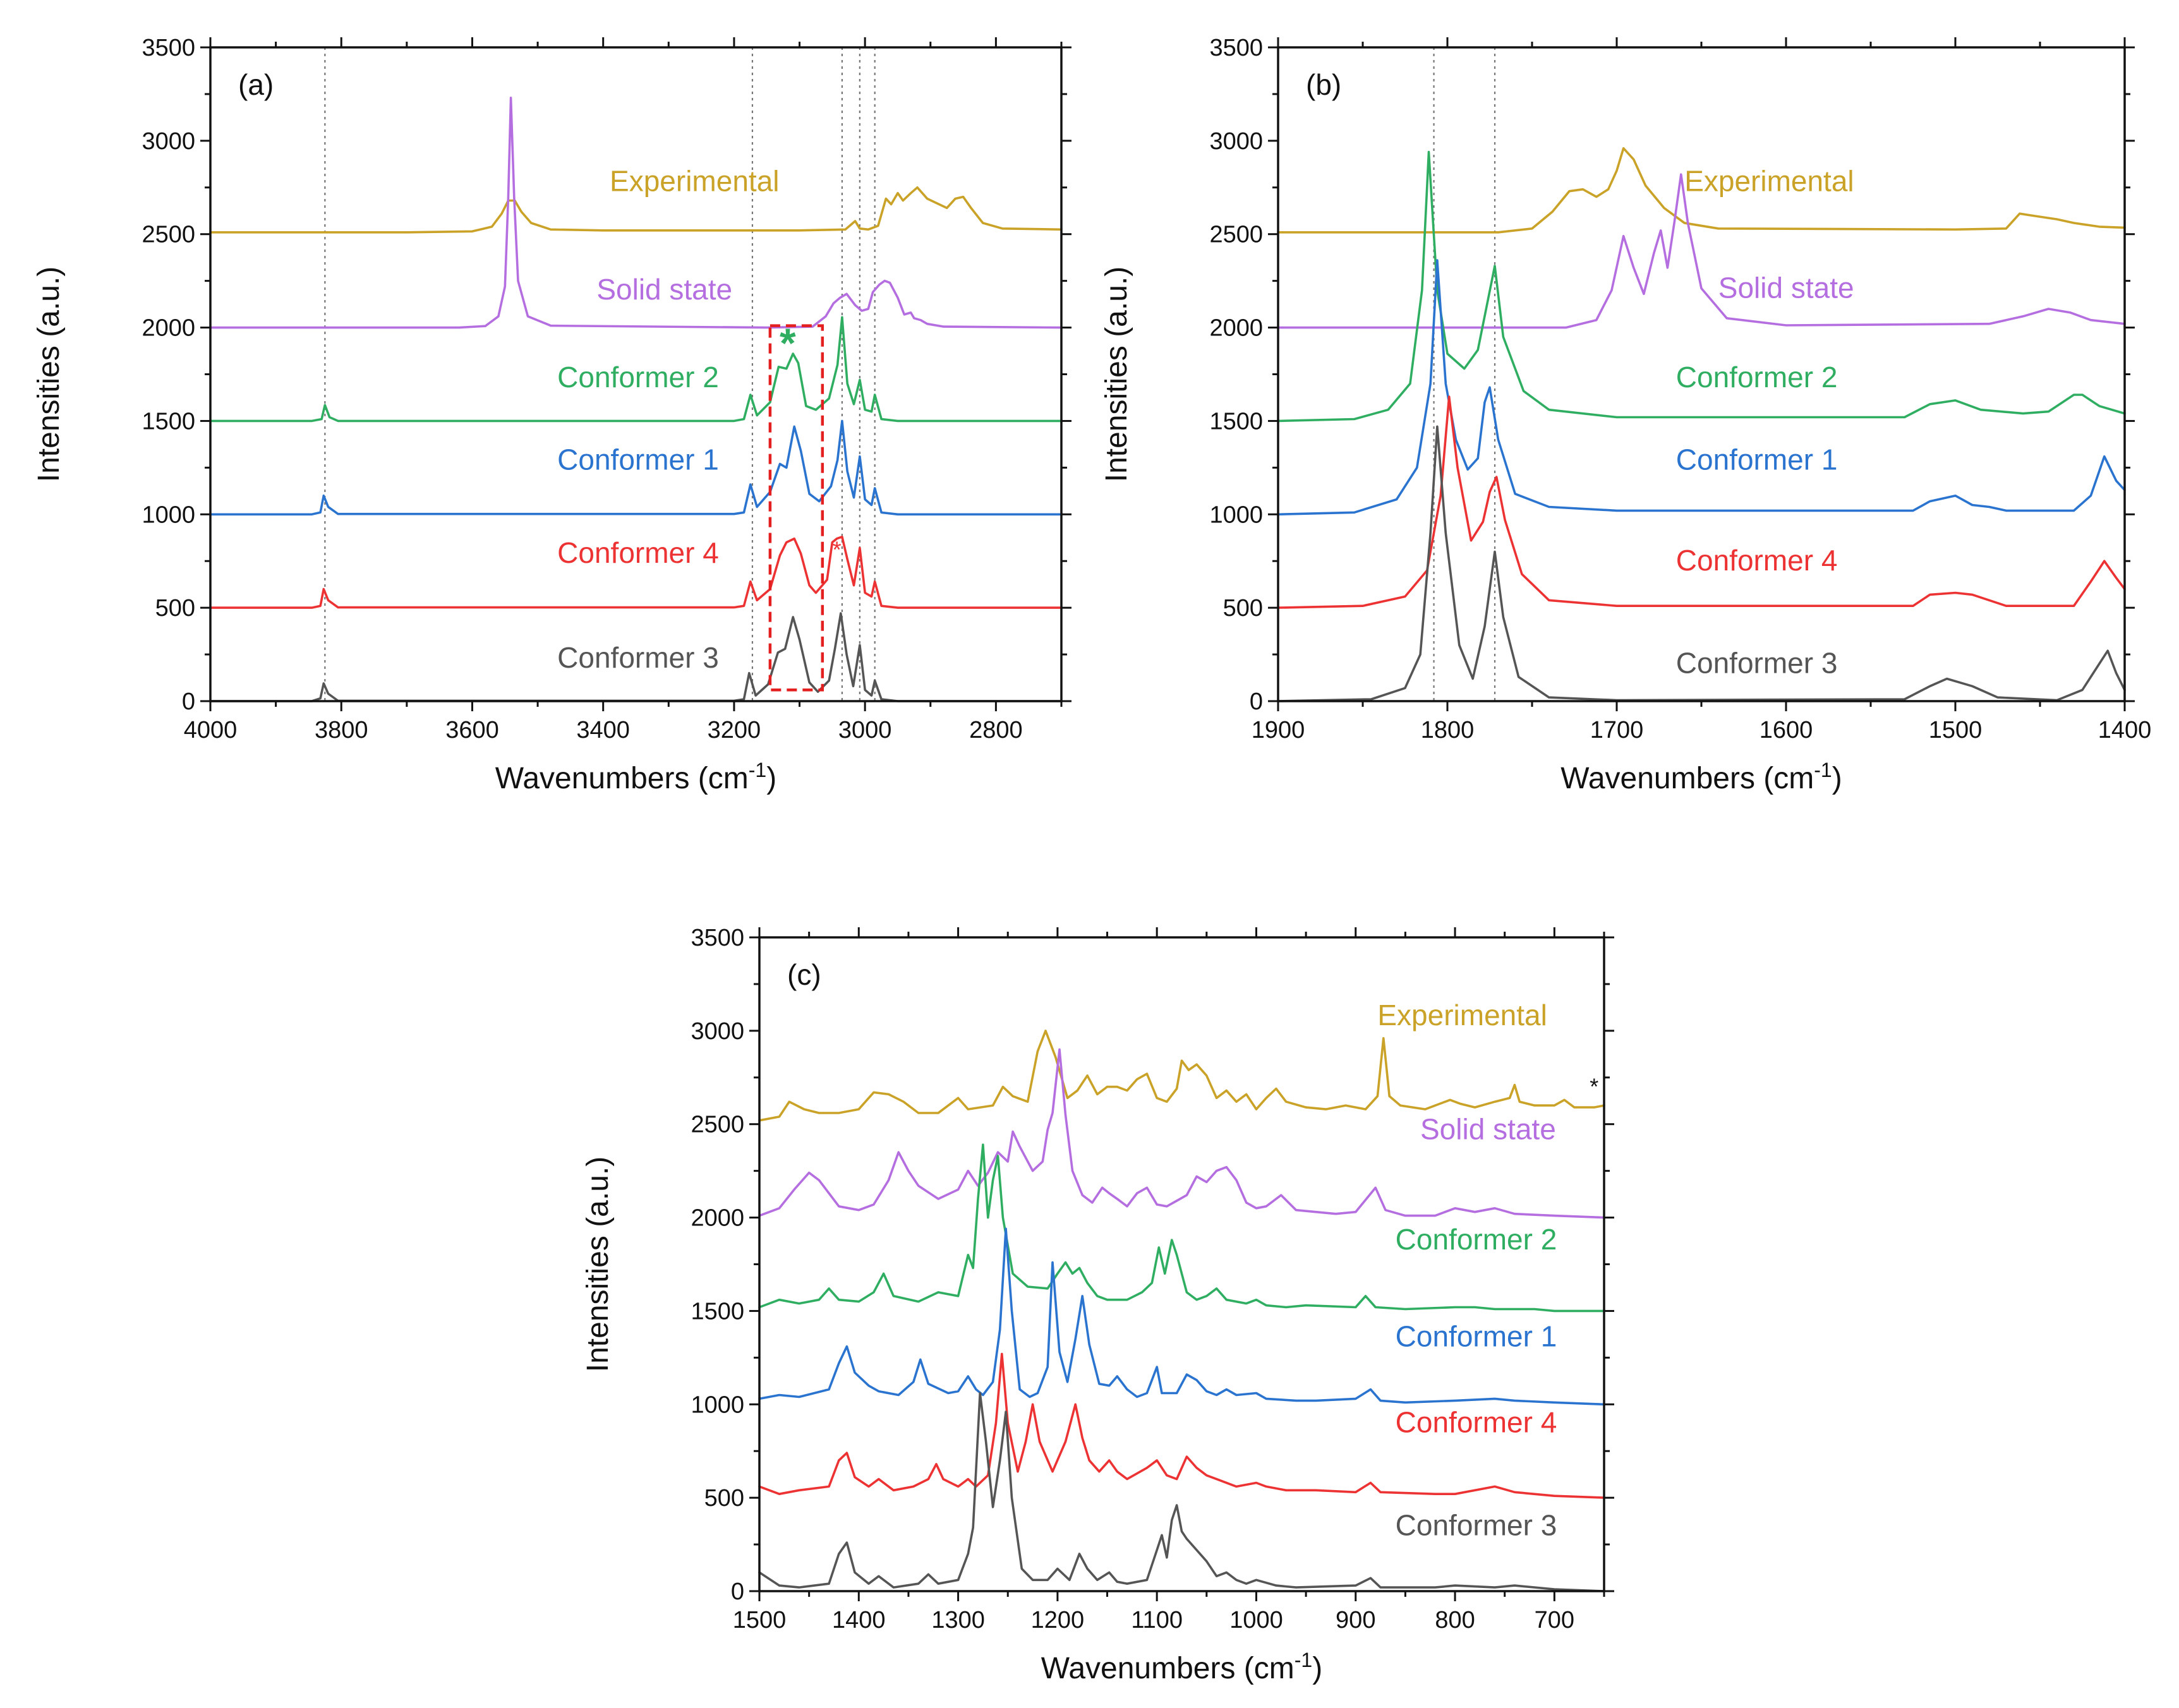  I want to click on x-tick-label: 3400, so click(603, 730).